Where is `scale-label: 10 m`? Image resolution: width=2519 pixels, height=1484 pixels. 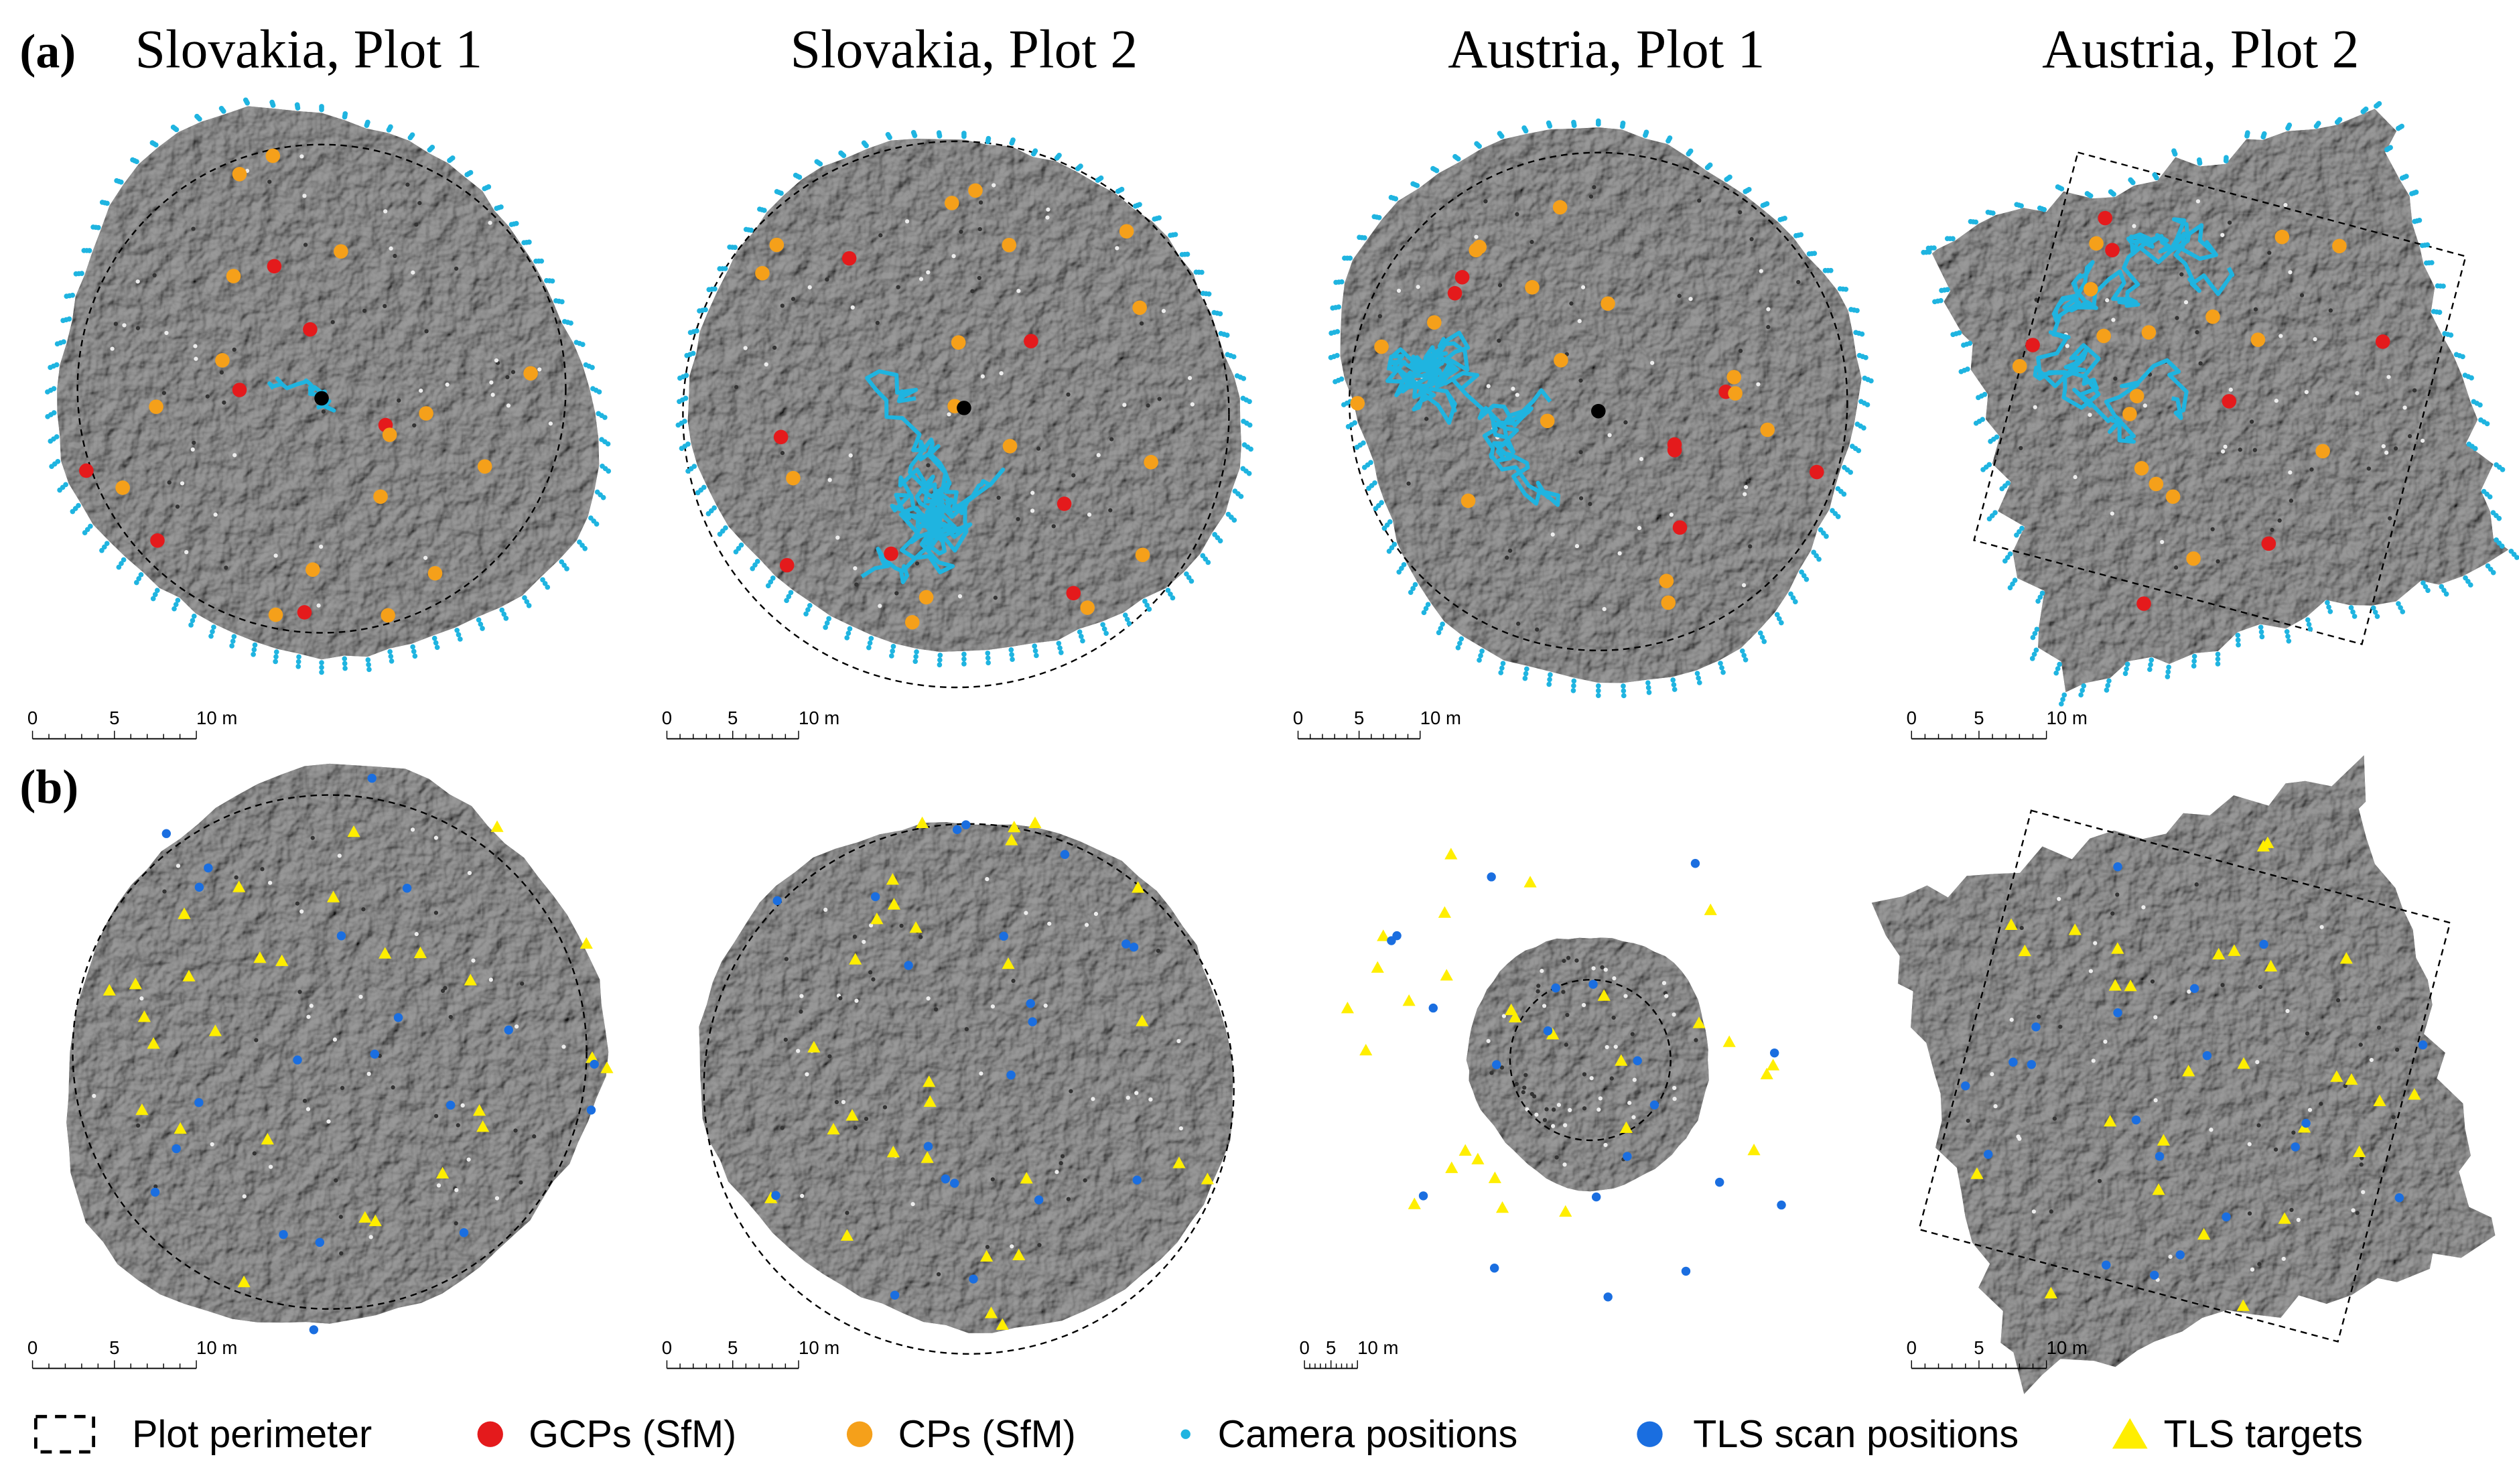
scale-label: 10 m is located at coordinates (2067, 717).